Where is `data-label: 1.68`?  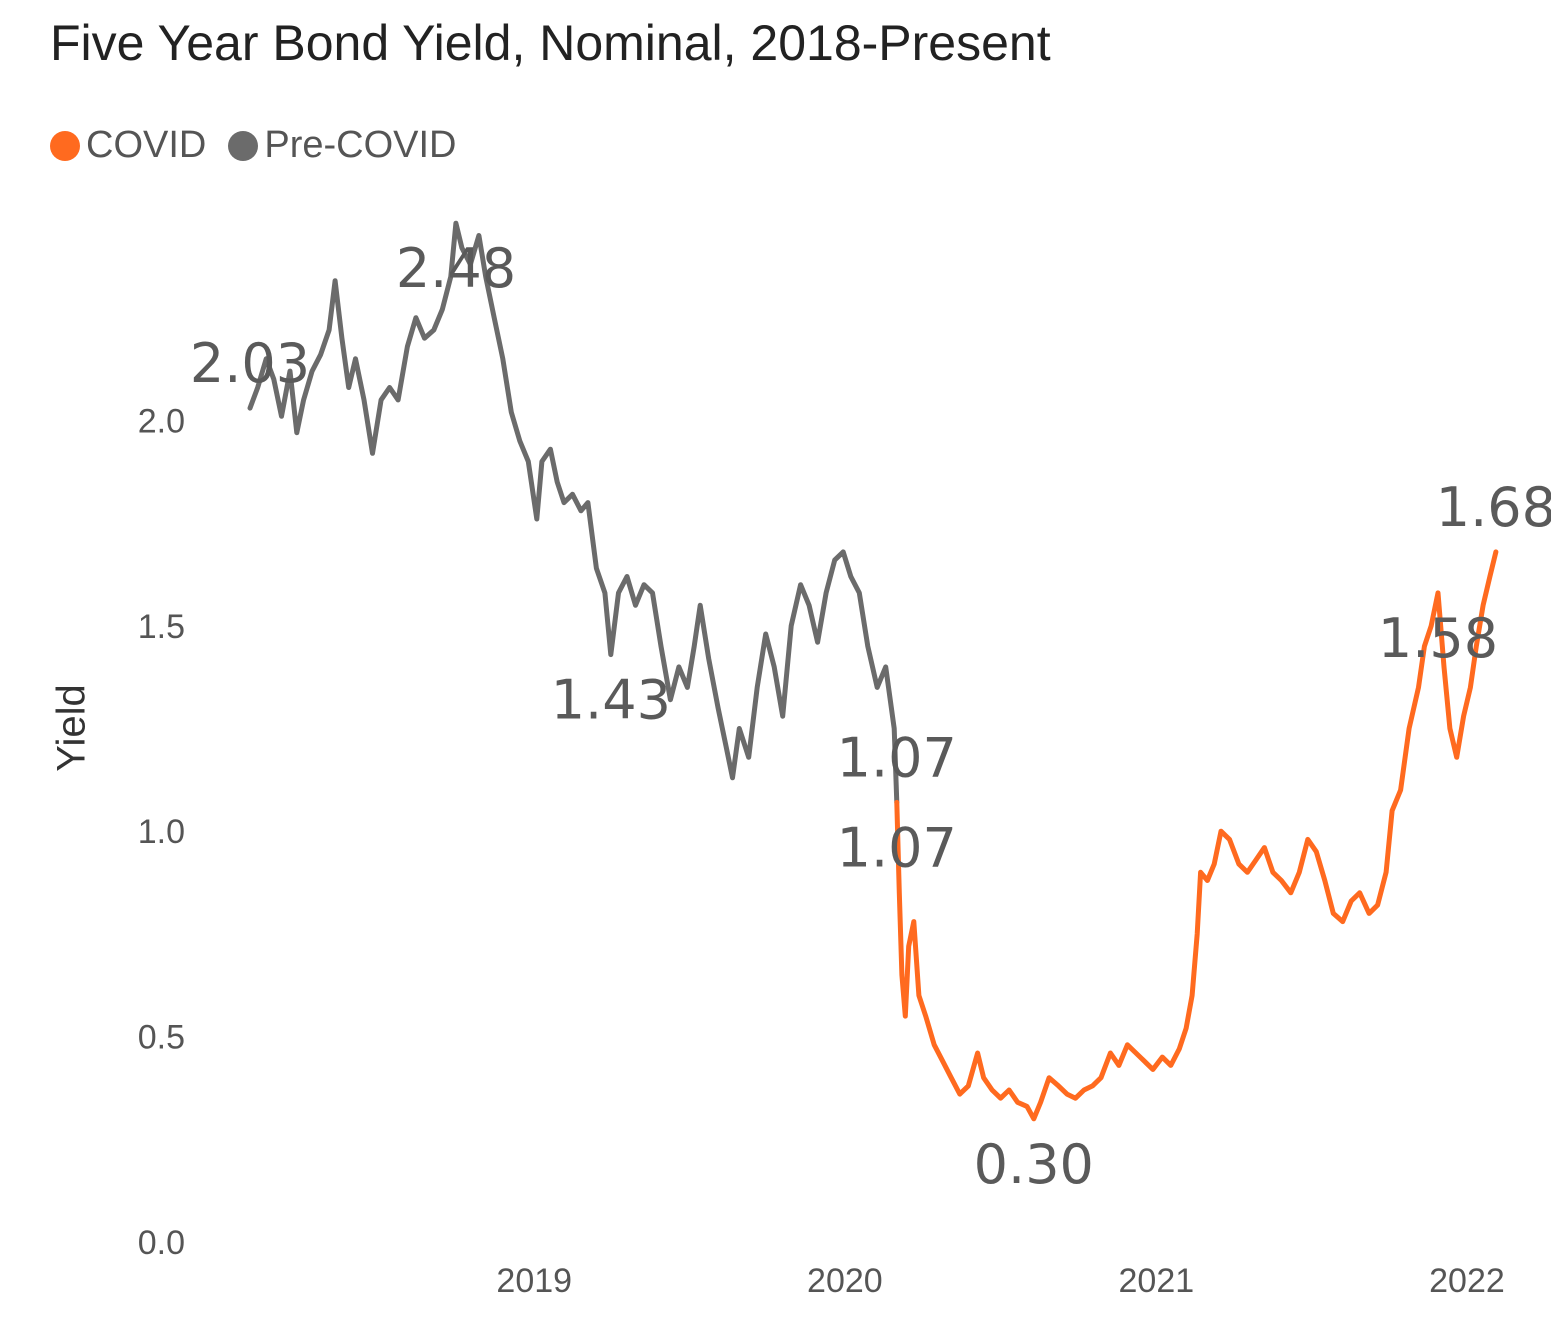
data-label: 1.68 is located at coordinates (1493, 507).